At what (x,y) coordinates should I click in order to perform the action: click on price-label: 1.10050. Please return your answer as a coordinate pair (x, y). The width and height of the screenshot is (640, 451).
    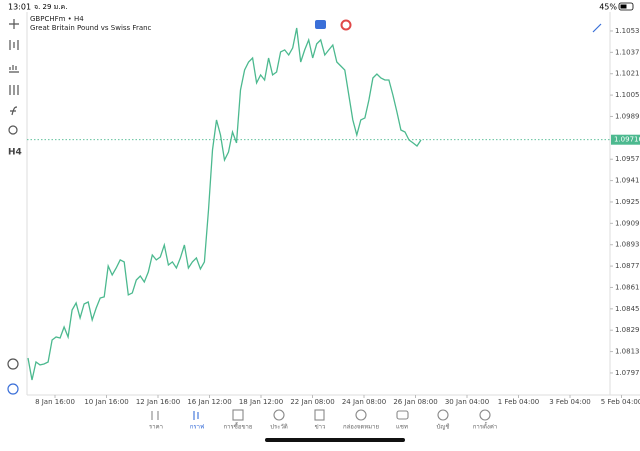
    Looking at the image, I should click on (627, 95).